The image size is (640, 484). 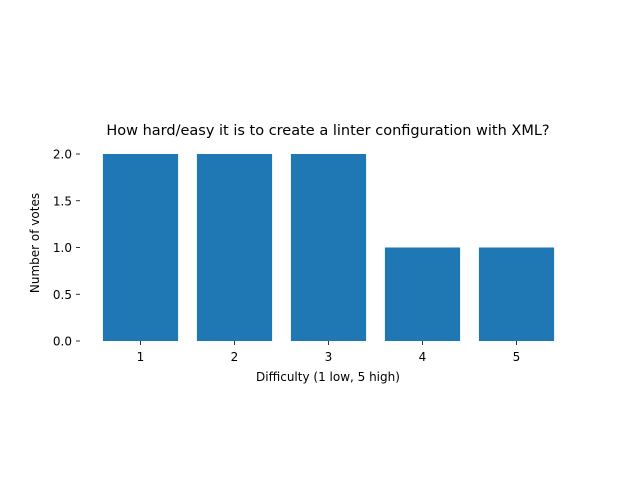 What do you see at coordinates (62, 248) in the screenshot?
I see `y-tick-label-1.0: 1.0` at bounding box center [62, 248].